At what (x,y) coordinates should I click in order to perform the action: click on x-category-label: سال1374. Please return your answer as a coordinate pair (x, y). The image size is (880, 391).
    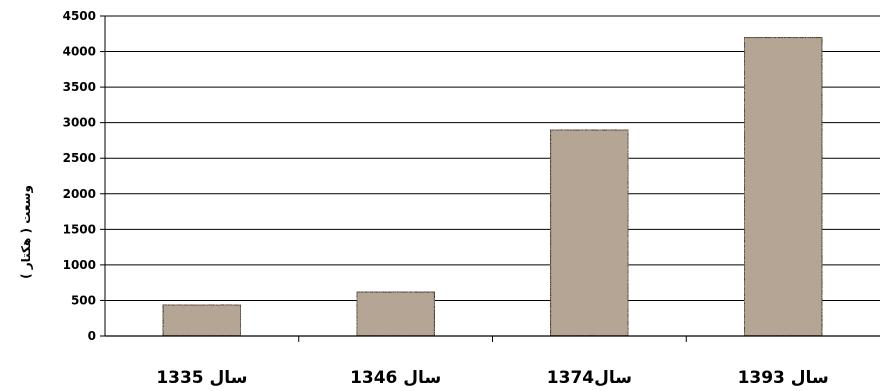
    Looking at the image, I should click on (589, 378).